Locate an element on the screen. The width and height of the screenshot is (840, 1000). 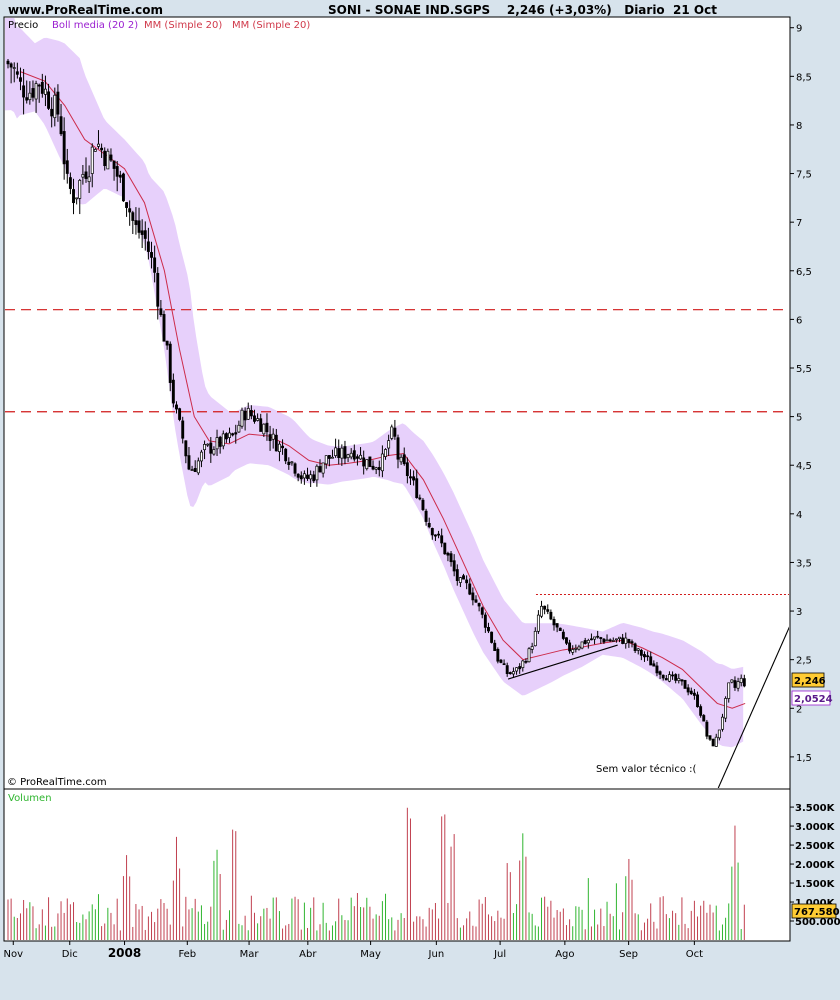
site-url: www.ProRealTime.com is located at coordinates (85, 10).